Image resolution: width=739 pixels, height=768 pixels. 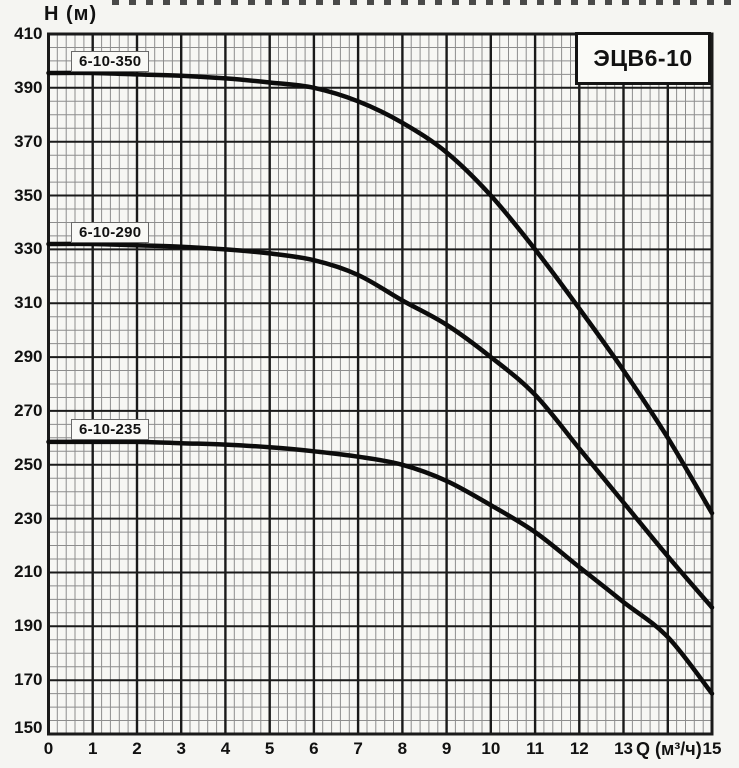 What do you see at coordinates (48, 748) in the screenshot?
I see `x-tick-label: 0` at bounding box center [48, 748].